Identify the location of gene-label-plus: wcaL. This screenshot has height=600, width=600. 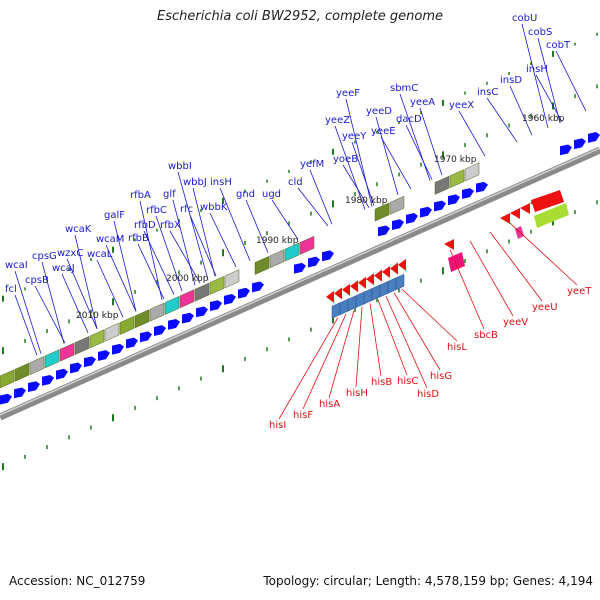
(100, 254).